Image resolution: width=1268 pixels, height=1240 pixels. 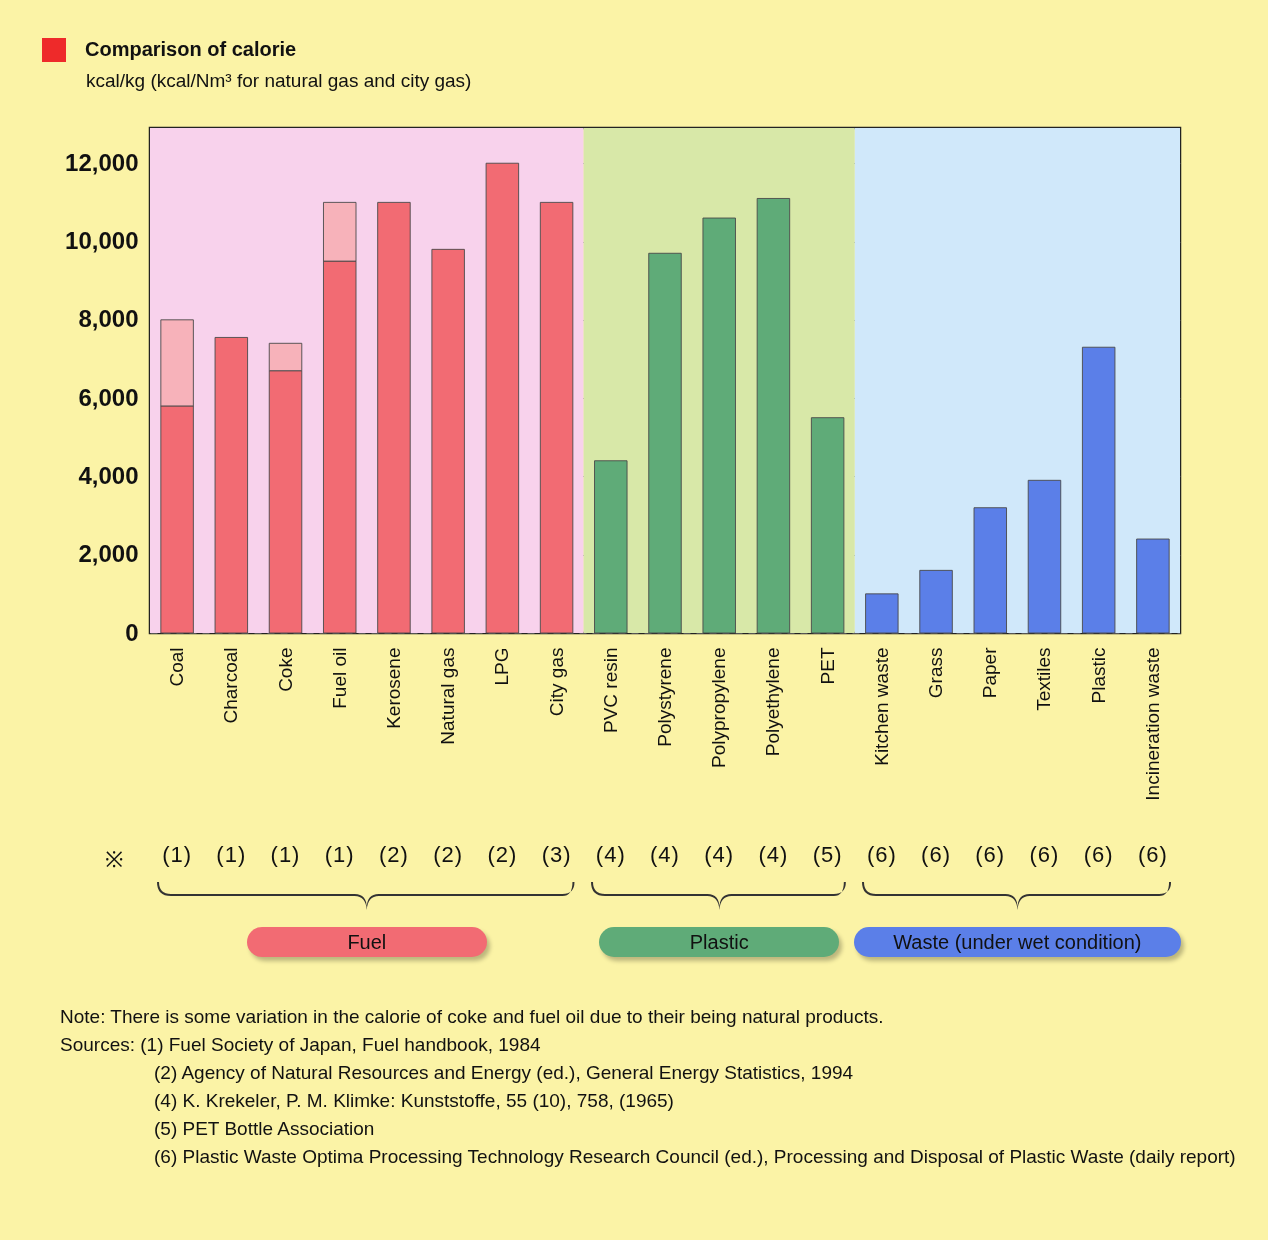 What do you see at coordinates (177, 667) in the screenshot?
I see `x-tick-label: Coal` at bounding box center [177, 667].